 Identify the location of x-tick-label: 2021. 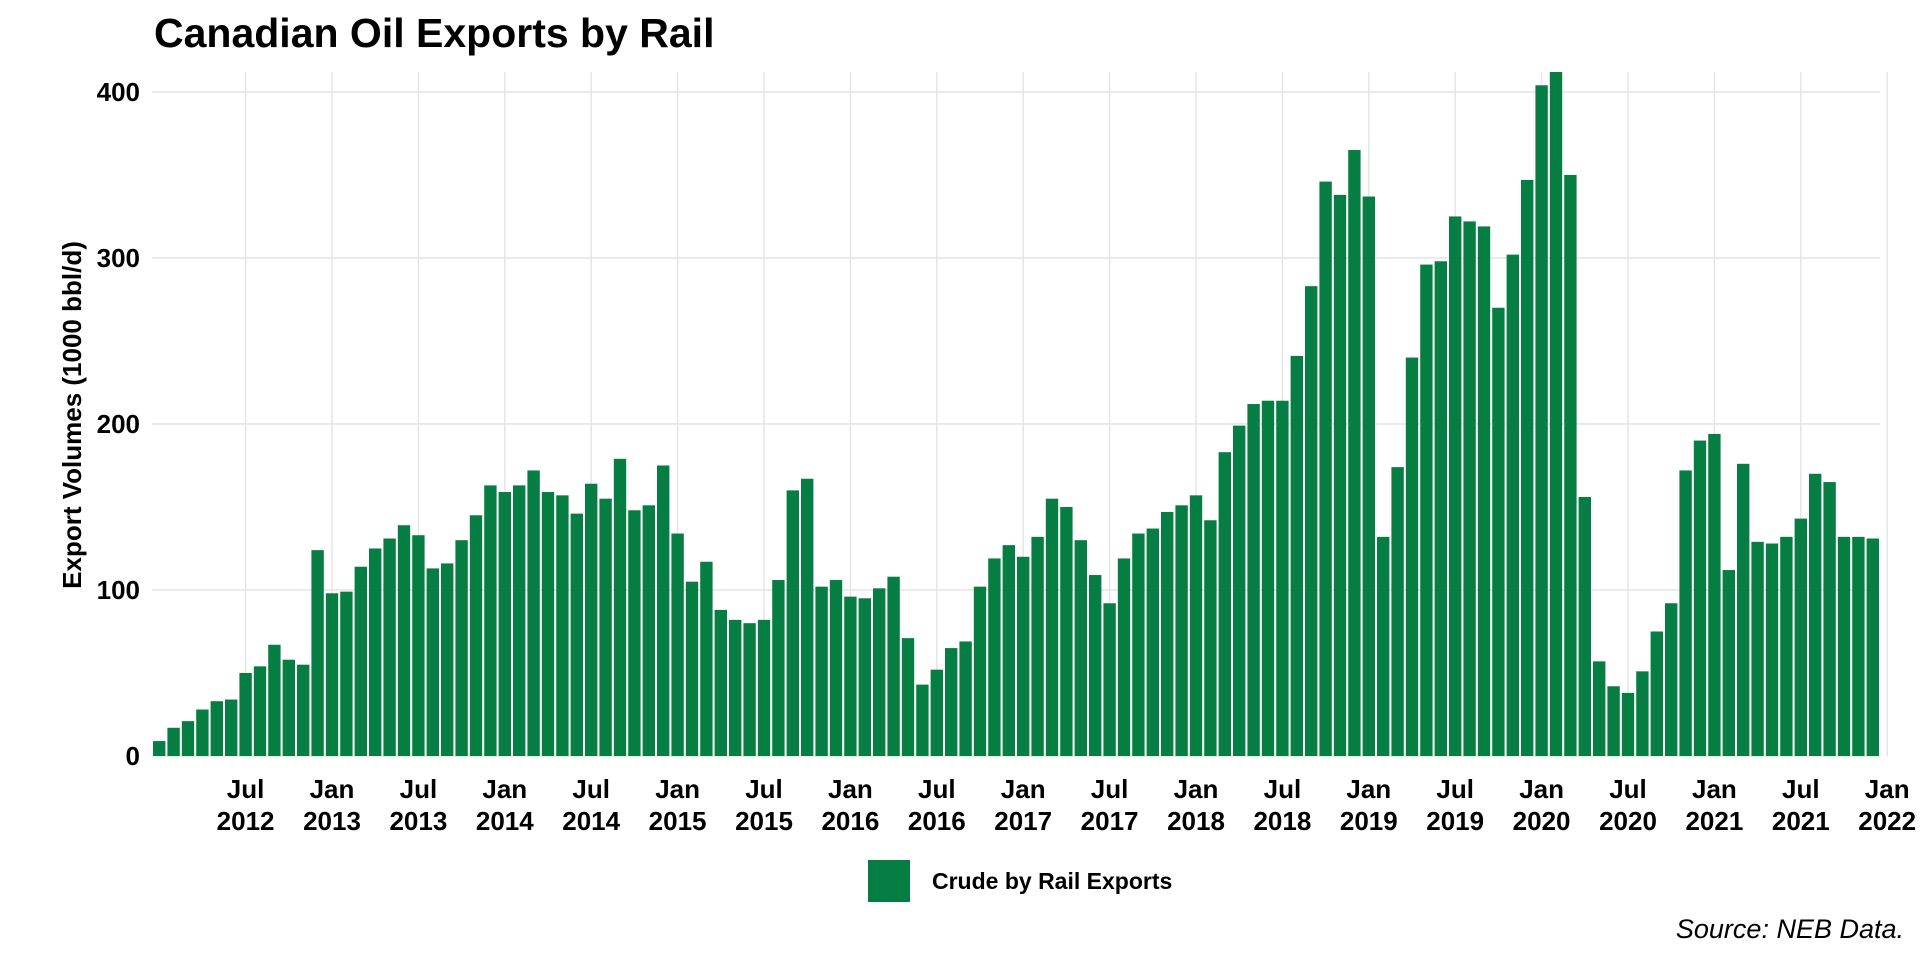
(1801, 821).